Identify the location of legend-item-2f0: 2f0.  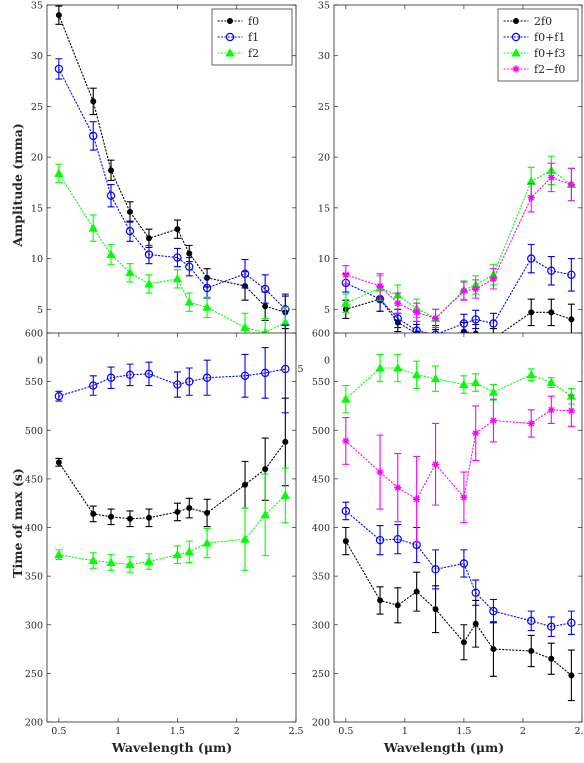
(527, 21).